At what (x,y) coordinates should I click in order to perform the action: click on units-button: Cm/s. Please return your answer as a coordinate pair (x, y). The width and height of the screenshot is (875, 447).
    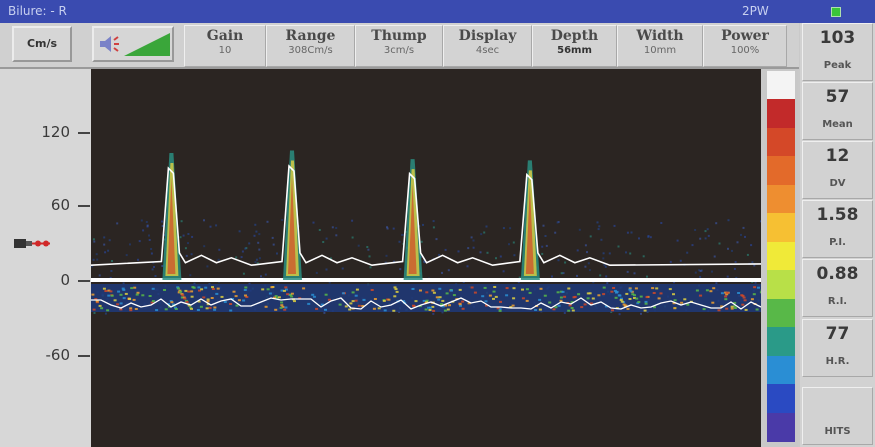
    Looking at the image, I should click on (42, 44).